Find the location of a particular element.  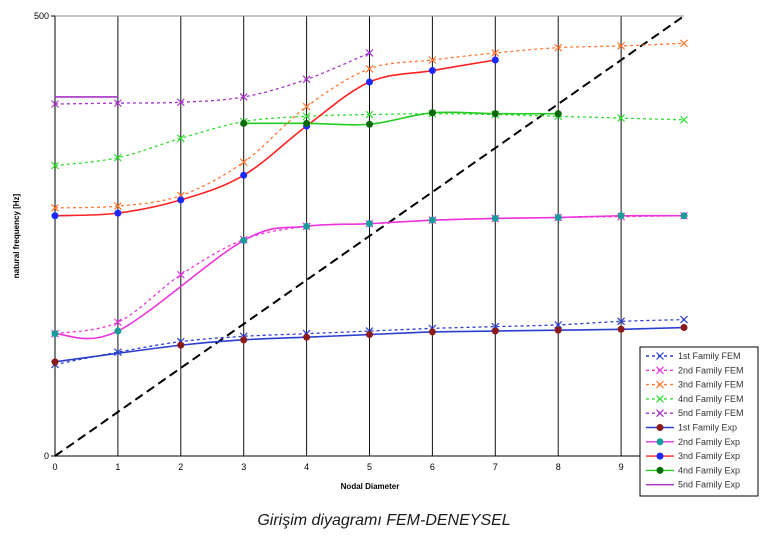

legend-label: 2nd Family FEM is located at coordinates (711, 370).